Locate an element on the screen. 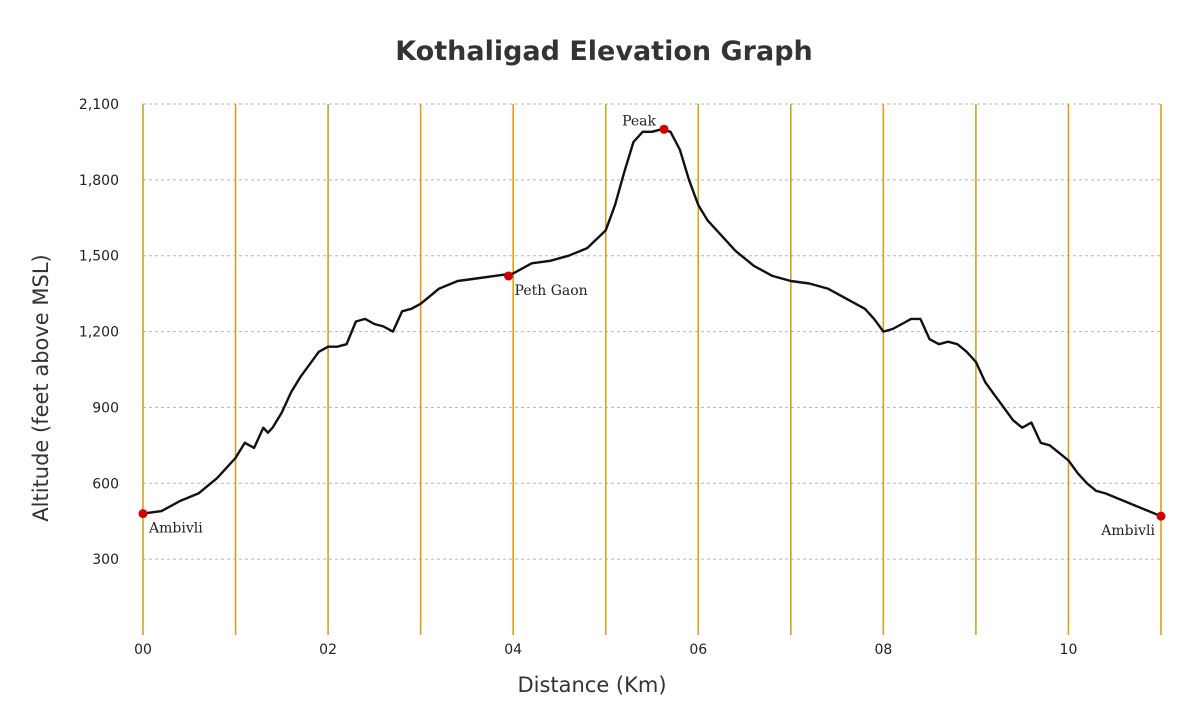 This screenshot has width=1200, height=723. y-tick-label: 2,100 is located at coordinates (99, 105).